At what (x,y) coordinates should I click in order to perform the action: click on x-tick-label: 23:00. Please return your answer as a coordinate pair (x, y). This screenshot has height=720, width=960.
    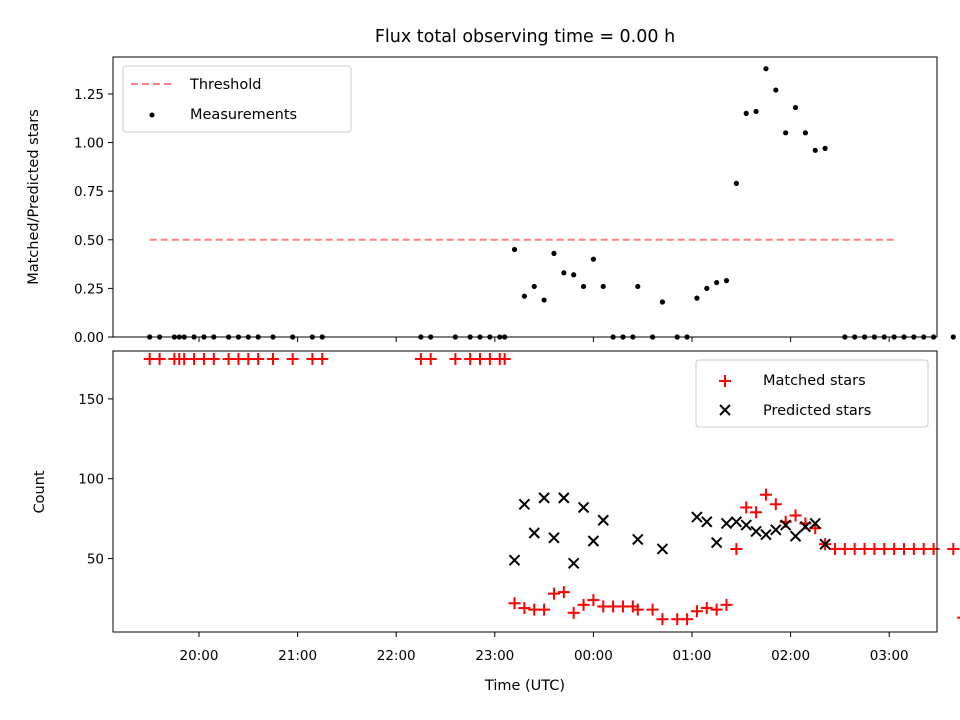
    Looking at the image, I should click on (494, 656).